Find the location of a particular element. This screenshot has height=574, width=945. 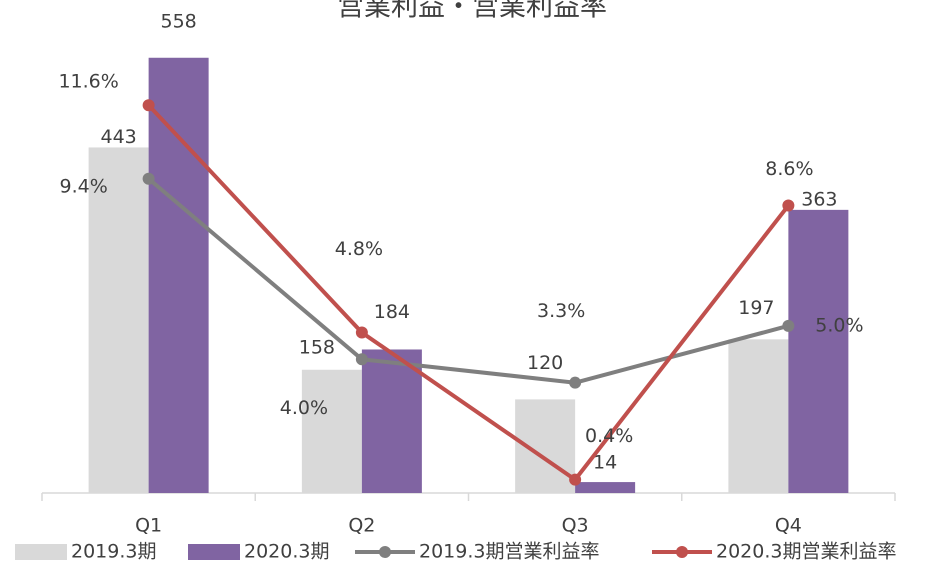

bar-label: 558 is located at coordinates (178, 21).